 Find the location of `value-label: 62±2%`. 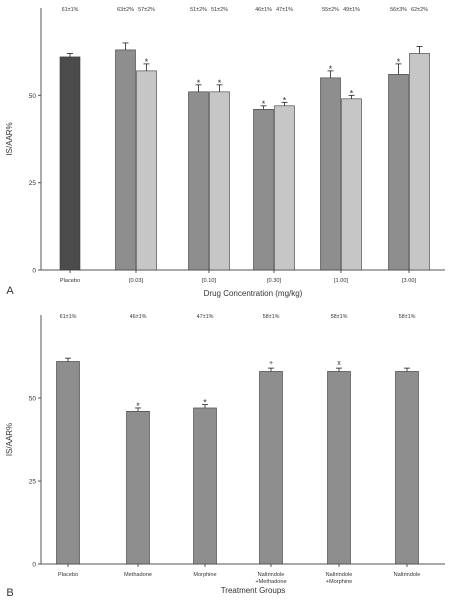

value-label: 62±2% is located at coordinates (419, 10).